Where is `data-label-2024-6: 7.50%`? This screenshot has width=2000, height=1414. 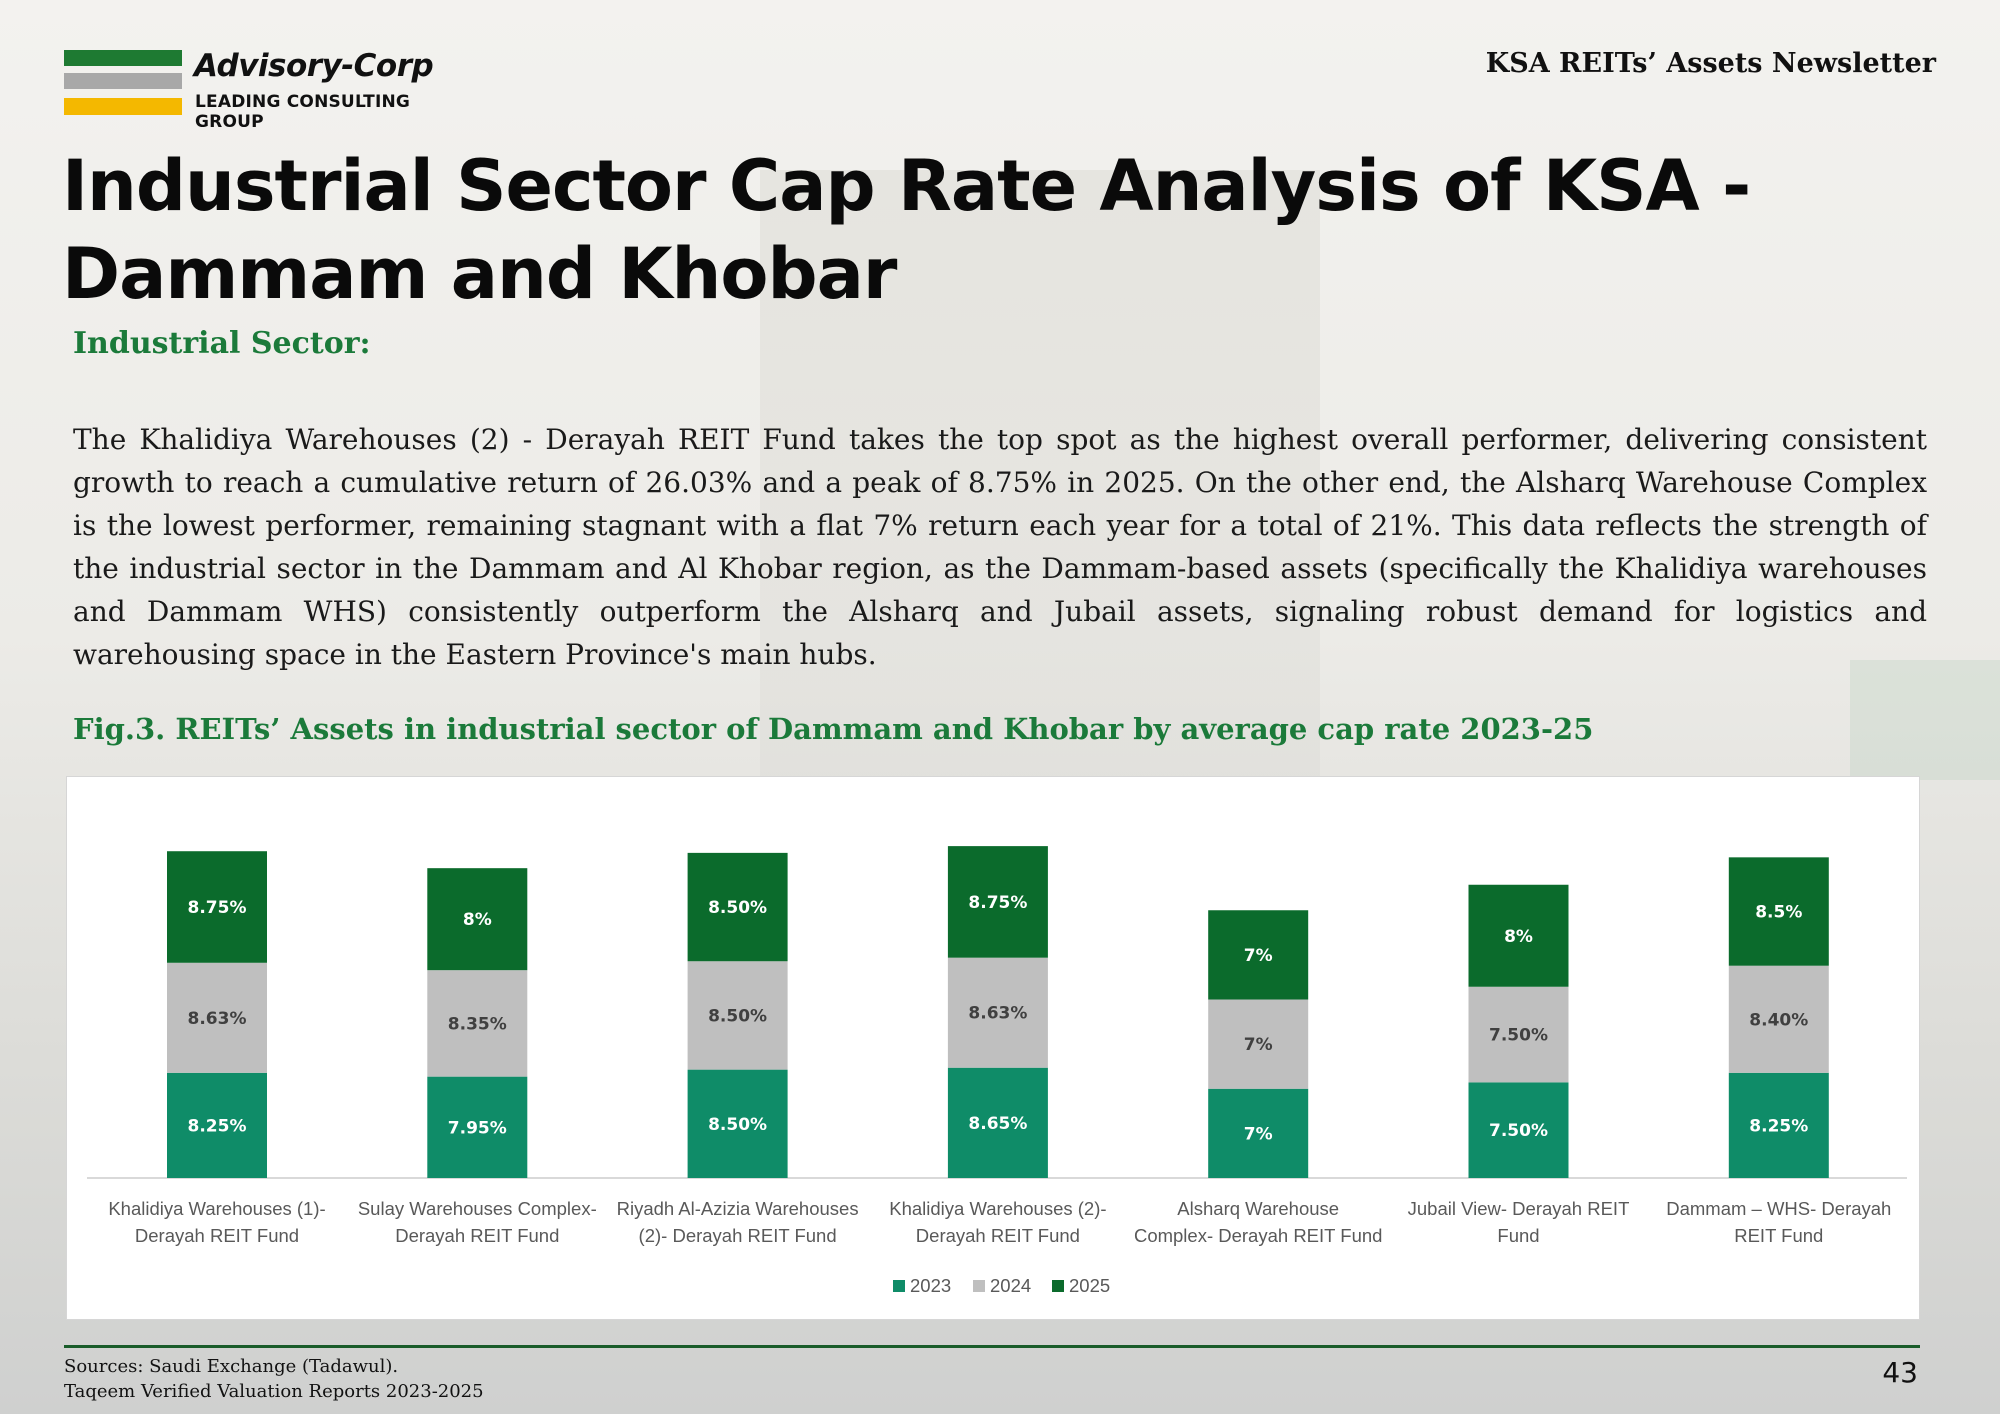
data-label-2024-6: 7.50% is located at coordinates (1518, 1036).